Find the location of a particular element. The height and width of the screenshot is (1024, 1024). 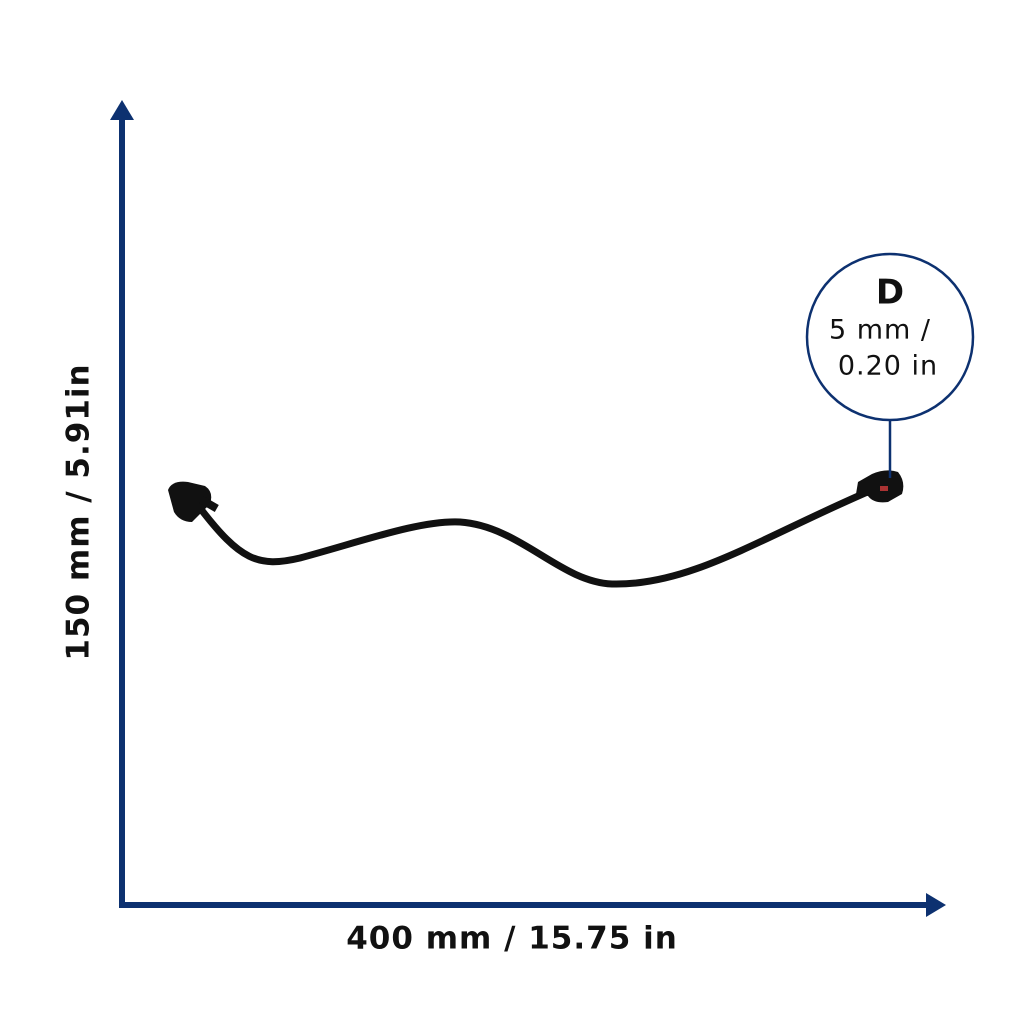

connector-seal is located at coordinates (884, 488).